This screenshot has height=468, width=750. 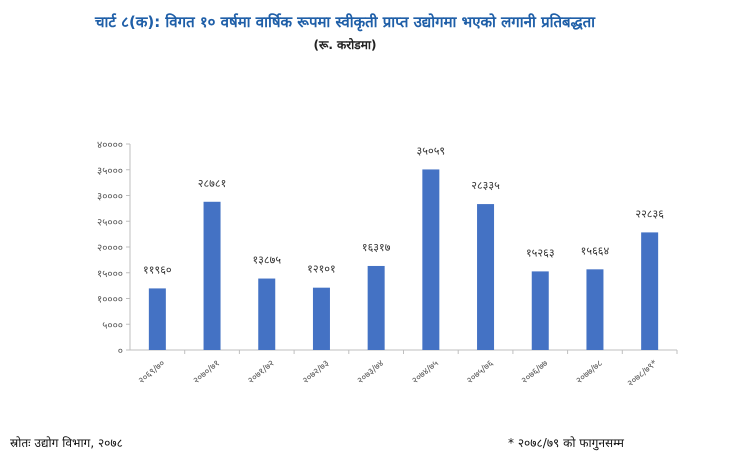 What do you see at coordinates (566, 443) in the screenshot?
I see `footnote: * २०७८/७९ को फागुनसम्म` at bounding box center [566, 443].